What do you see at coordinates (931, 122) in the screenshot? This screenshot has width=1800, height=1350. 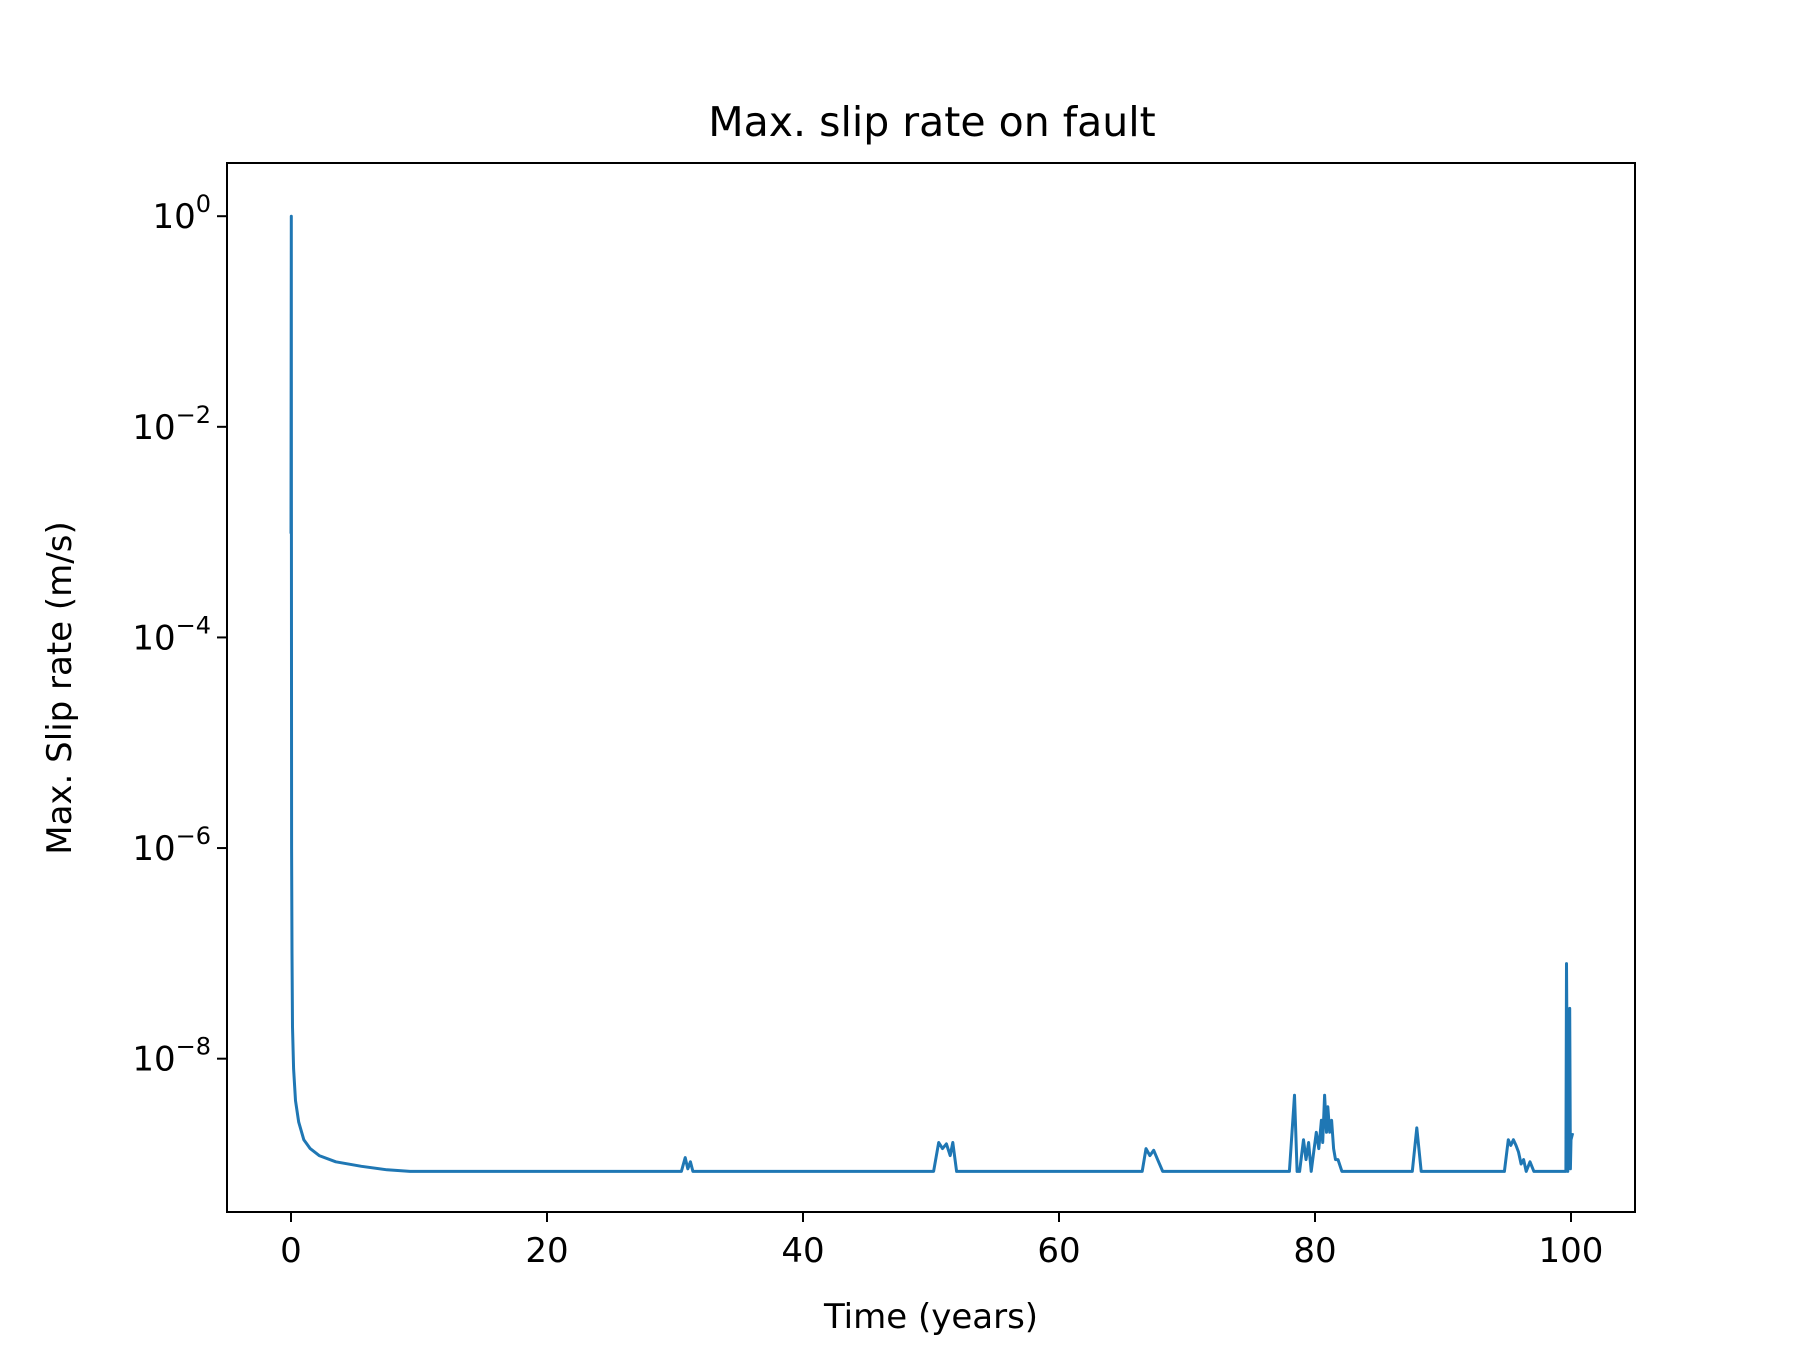 I see `chart-title: Max. slip rate on fault` at bounding box center [931, 122].